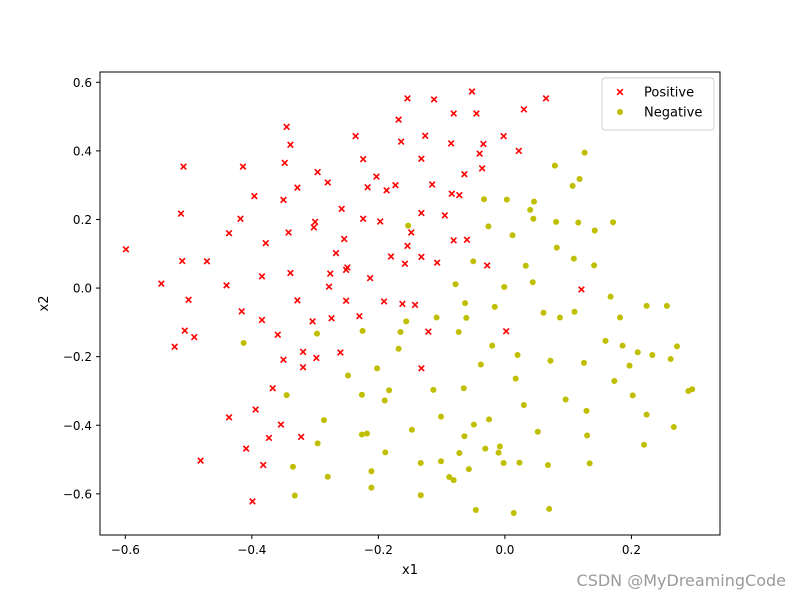  I want to click on x-tick-label: −0.2, so click(378, 550).